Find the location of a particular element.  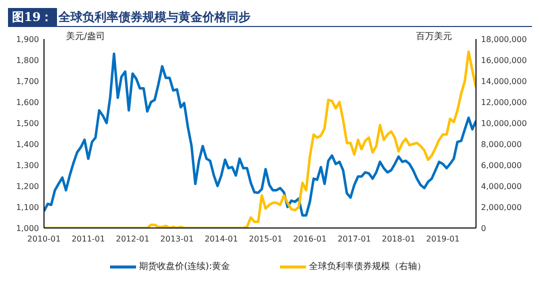

x-tick-label: 2018-01 is located at coordinates (399, 239).